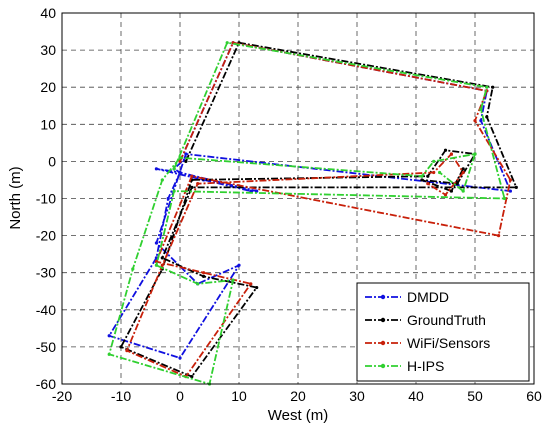 The image size is (550, 436). I want to click on y-axis-title: North (m), so click(15, 197).